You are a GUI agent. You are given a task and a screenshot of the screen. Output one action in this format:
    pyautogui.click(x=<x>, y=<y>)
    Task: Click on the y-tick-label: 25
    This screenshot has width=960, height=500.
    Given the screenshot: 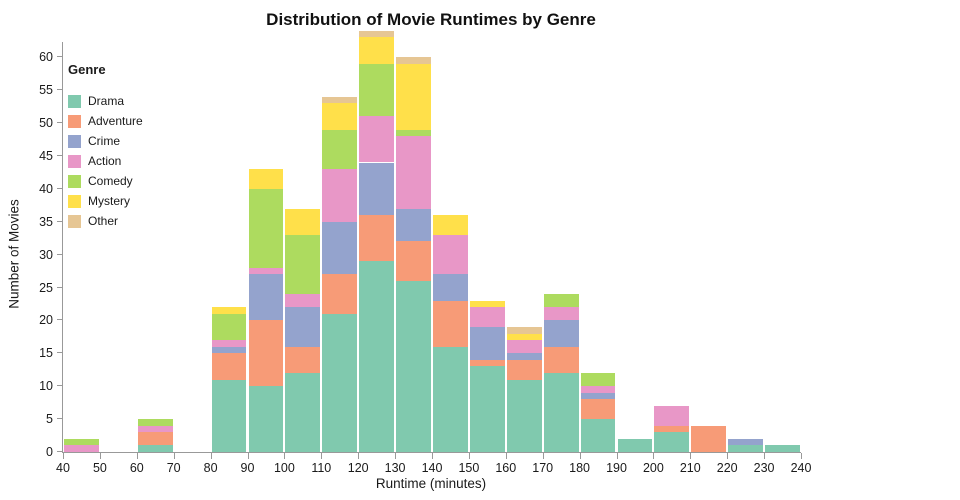 What is the action you would take?
    pyautogui.click(x=46, y=287)
    